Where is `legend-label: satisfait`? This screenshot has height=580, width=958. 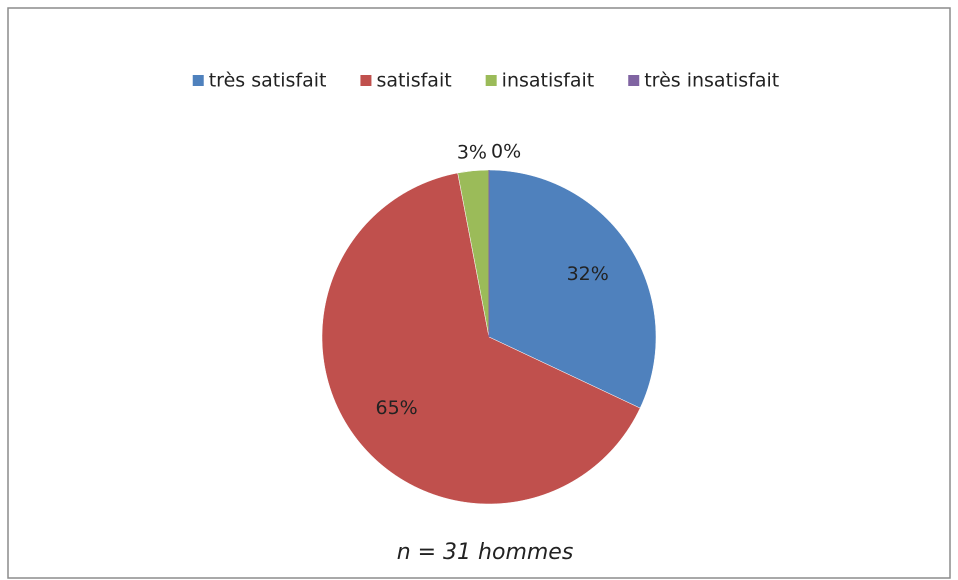 legend-label: satisfait is located at coordinates (413, 81).